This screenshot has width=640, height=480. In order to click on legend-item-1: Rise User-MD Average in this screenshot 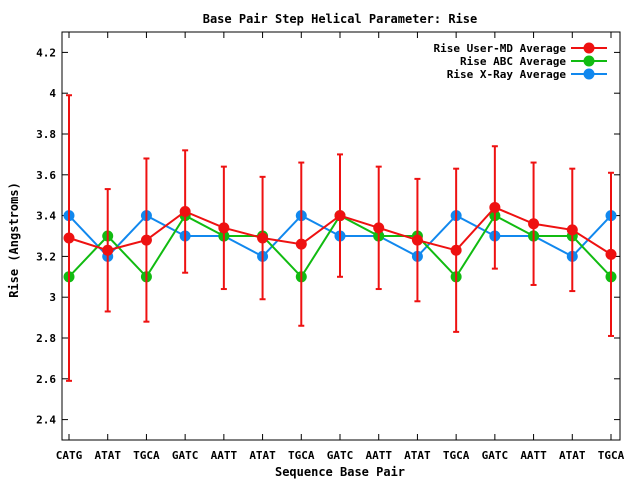, I will do `click(520, 48)`.